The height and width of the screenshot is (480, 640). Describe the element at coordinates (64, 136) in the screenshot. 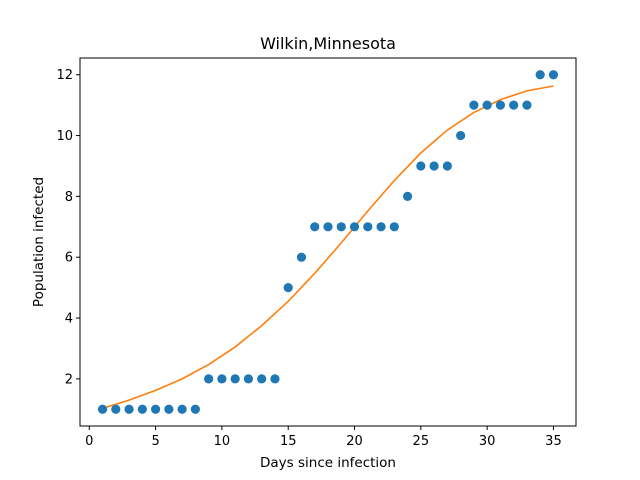

I see `y-tick-label: 10` at that location.